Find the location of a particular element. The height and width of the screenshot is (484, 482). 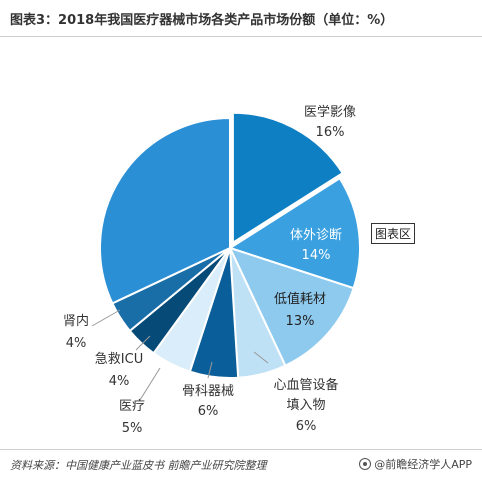

brand-credit: @前瞻经济学人APP is located at coordinates (415, 464).